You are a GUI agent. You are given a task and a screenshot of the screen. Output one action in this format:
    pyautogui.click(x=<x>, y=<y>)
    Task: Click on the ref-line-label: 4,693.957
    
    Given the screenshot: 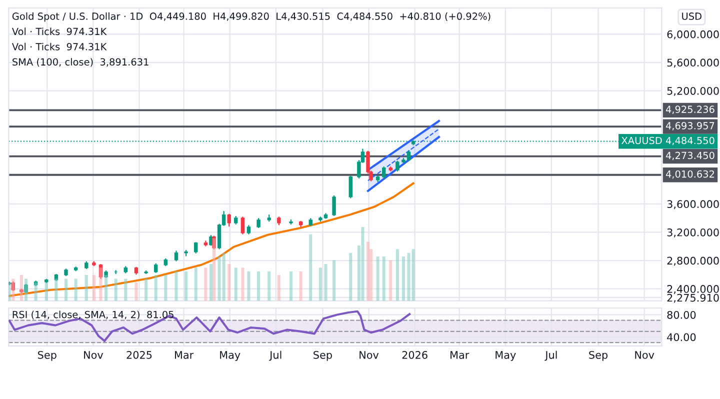 What is the action you would take?
    pyautogui.click(x=690, y=126)
    